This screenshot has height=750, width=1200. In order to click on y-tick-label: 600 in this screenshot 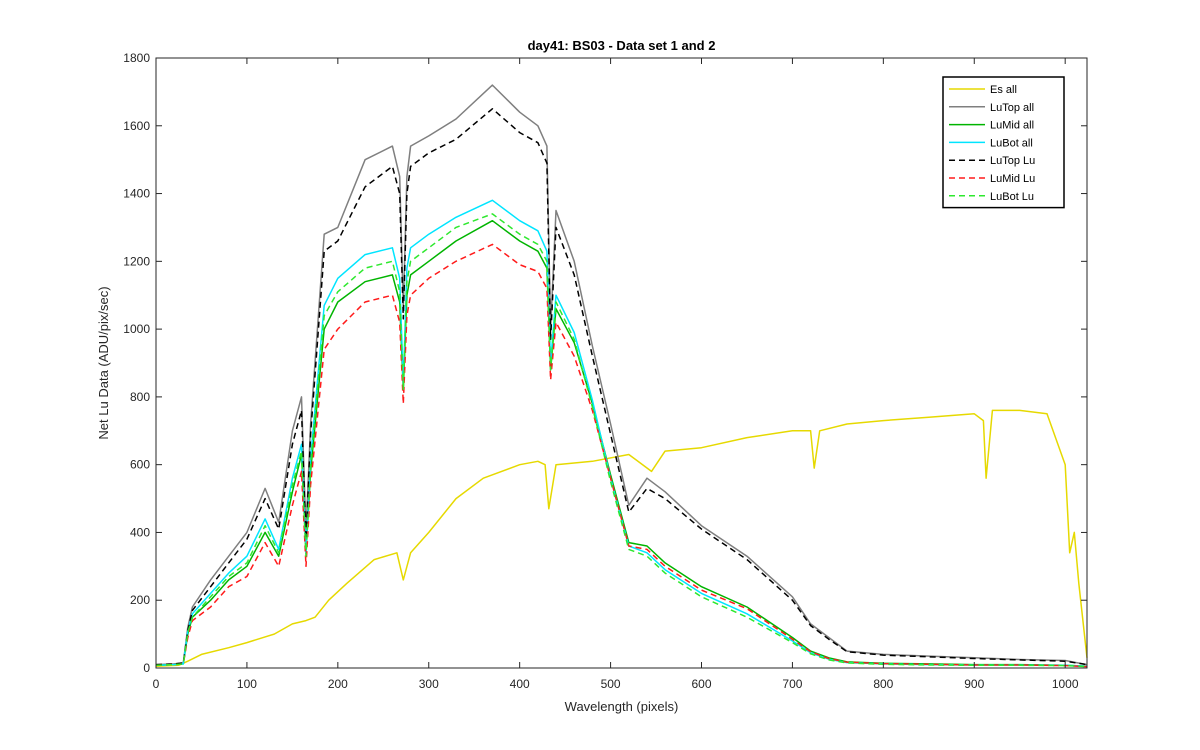, I will do `click(140, 465)`.